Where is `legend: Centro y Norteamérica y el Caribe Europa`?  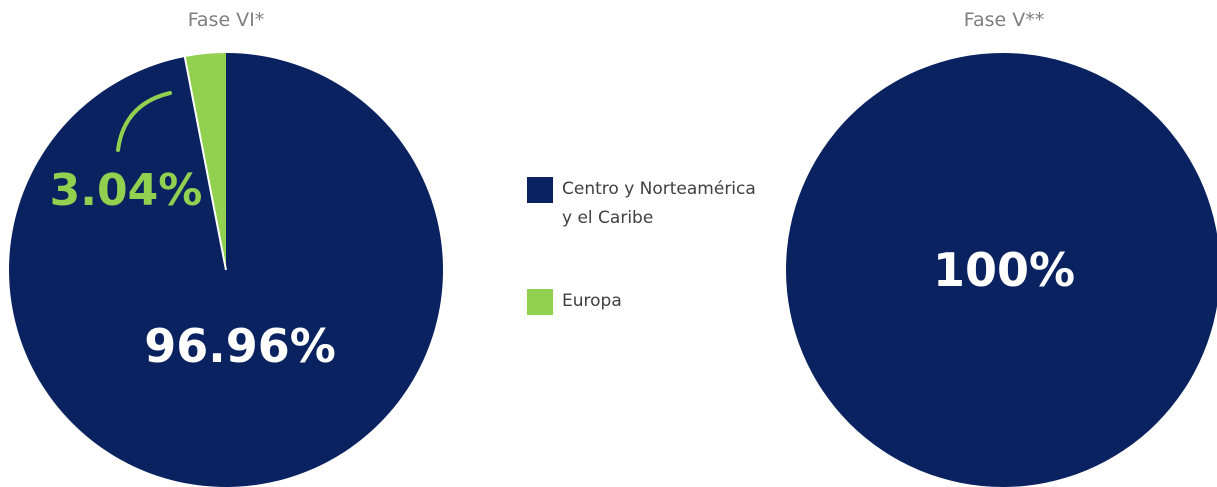 legend: Centro y Norteamérica y el Caribe Europa is located at coordinates (642, 245).